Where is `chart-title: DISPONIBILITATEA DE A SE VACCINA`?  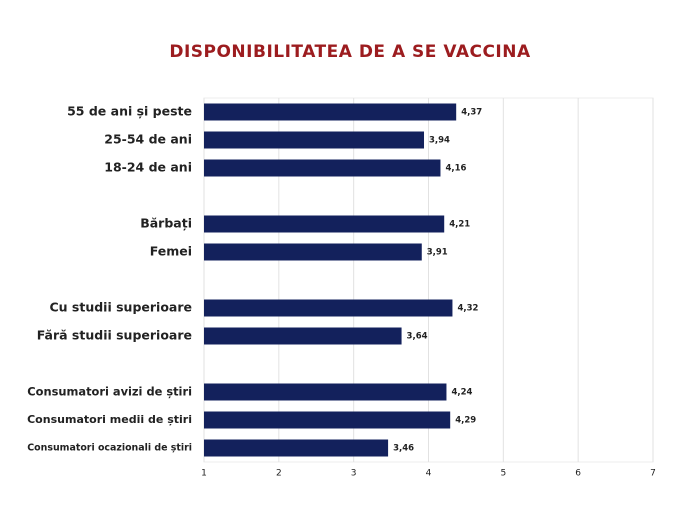
chart-title: DISPONIBILITATEA DE A SE VACCINA is located at coordinates (350, 52).